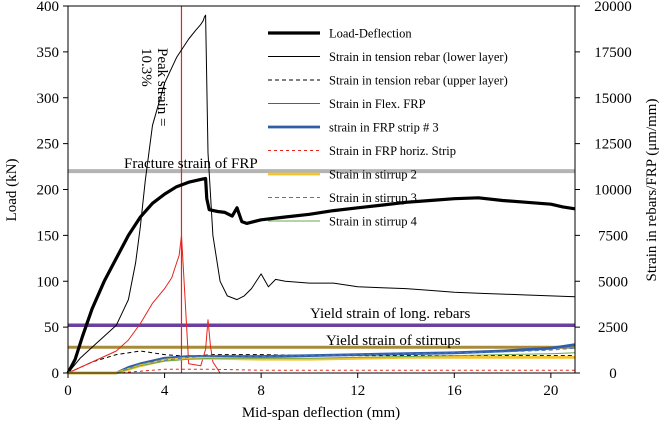  I want to click on y-right-tick-label: 15000, so click(613, 99).